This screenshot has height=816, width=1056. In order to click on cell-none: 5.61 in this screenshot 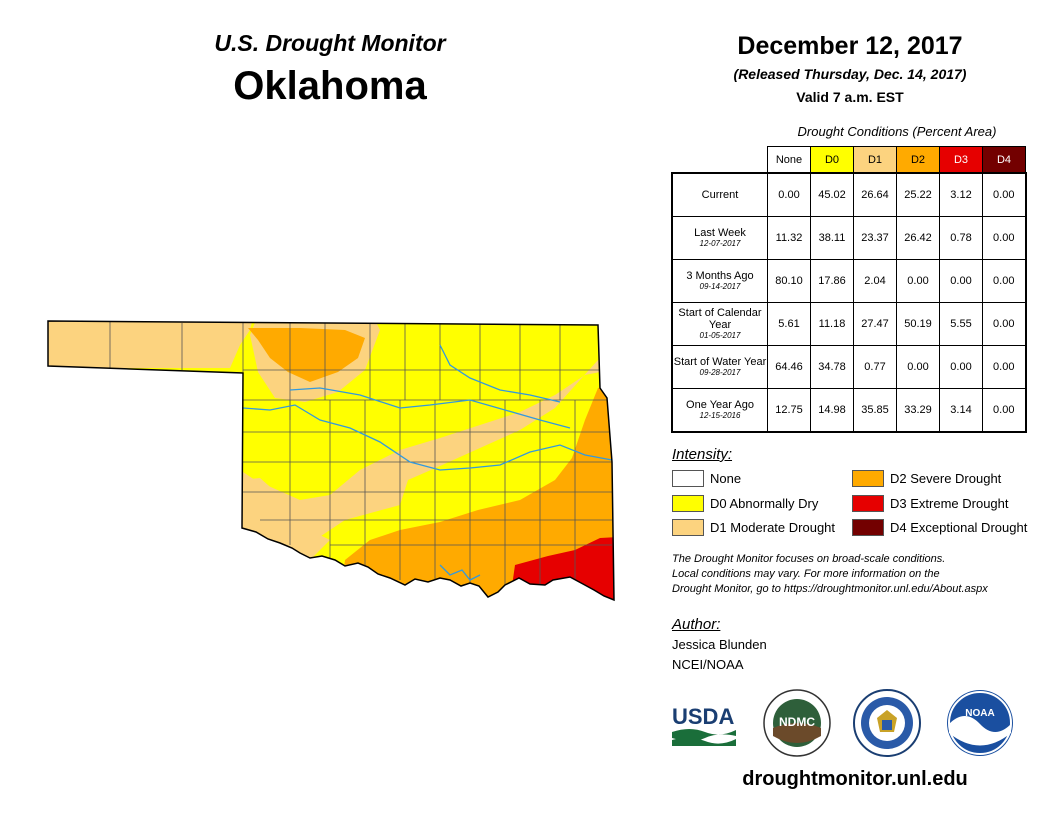, I will do `click(789, 324)`.